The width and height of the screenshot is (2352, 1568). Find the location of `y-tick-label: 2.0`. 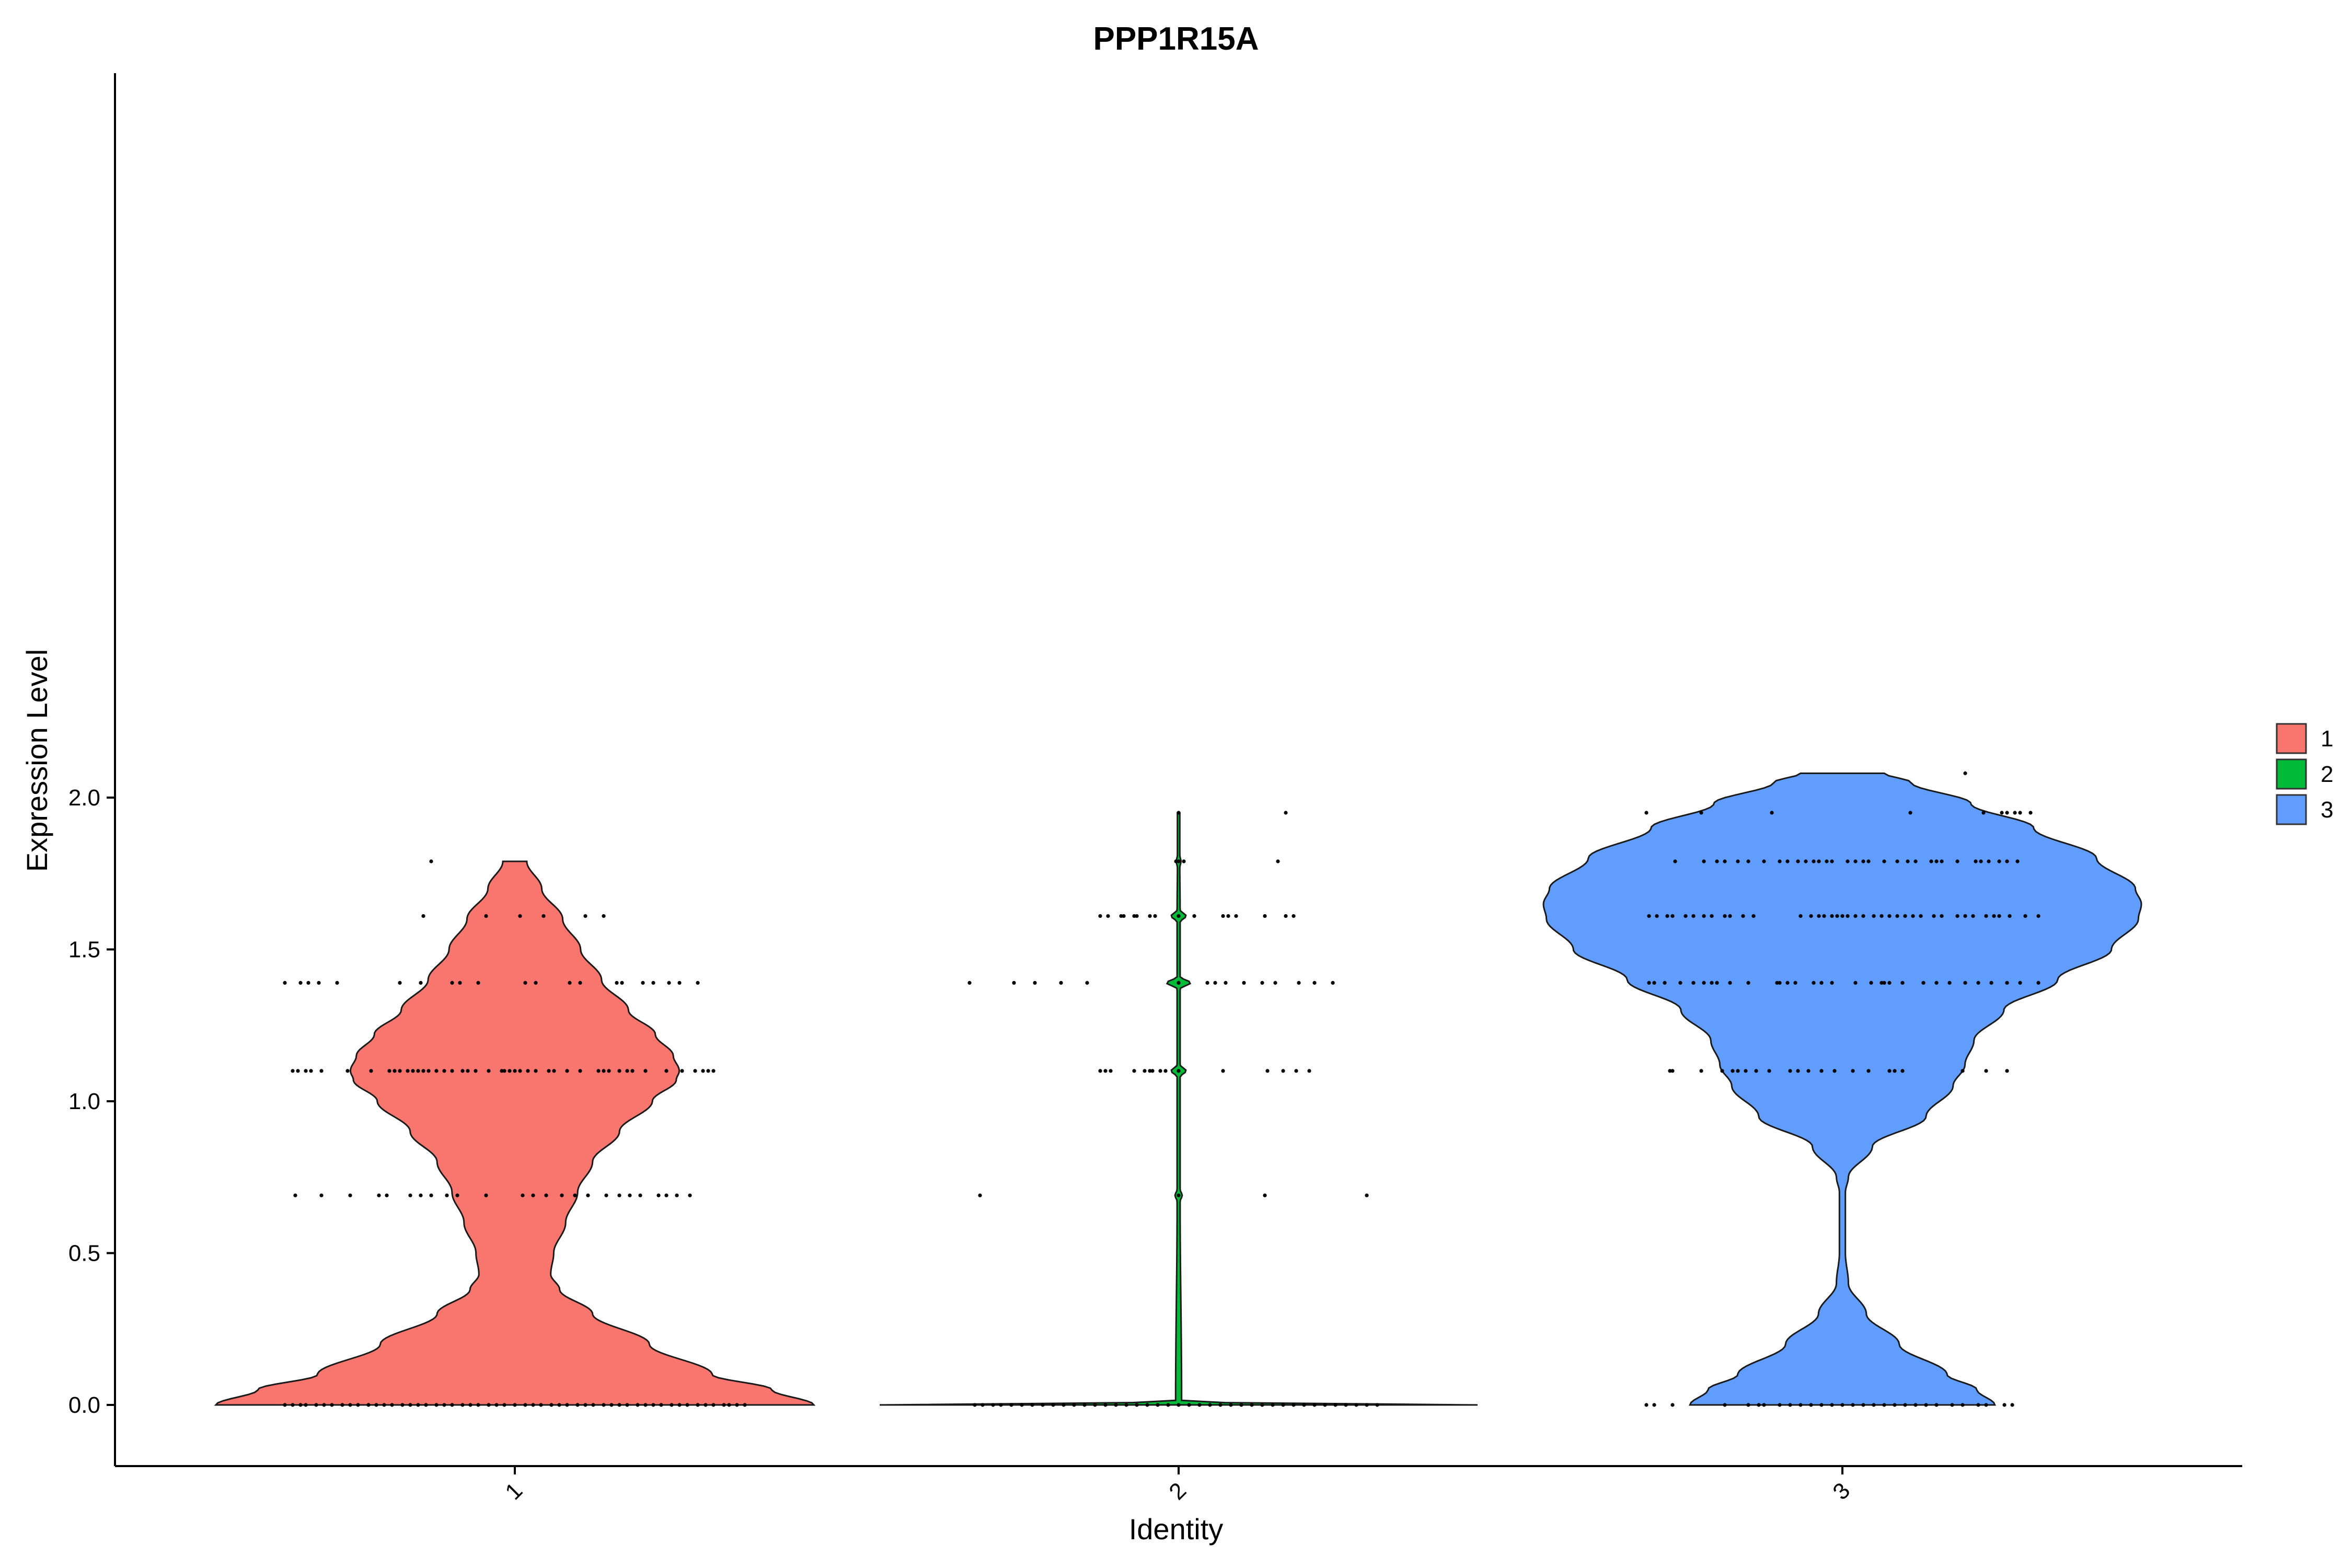

y-tick-label: 2.0 is located at coordinates (84, 798).